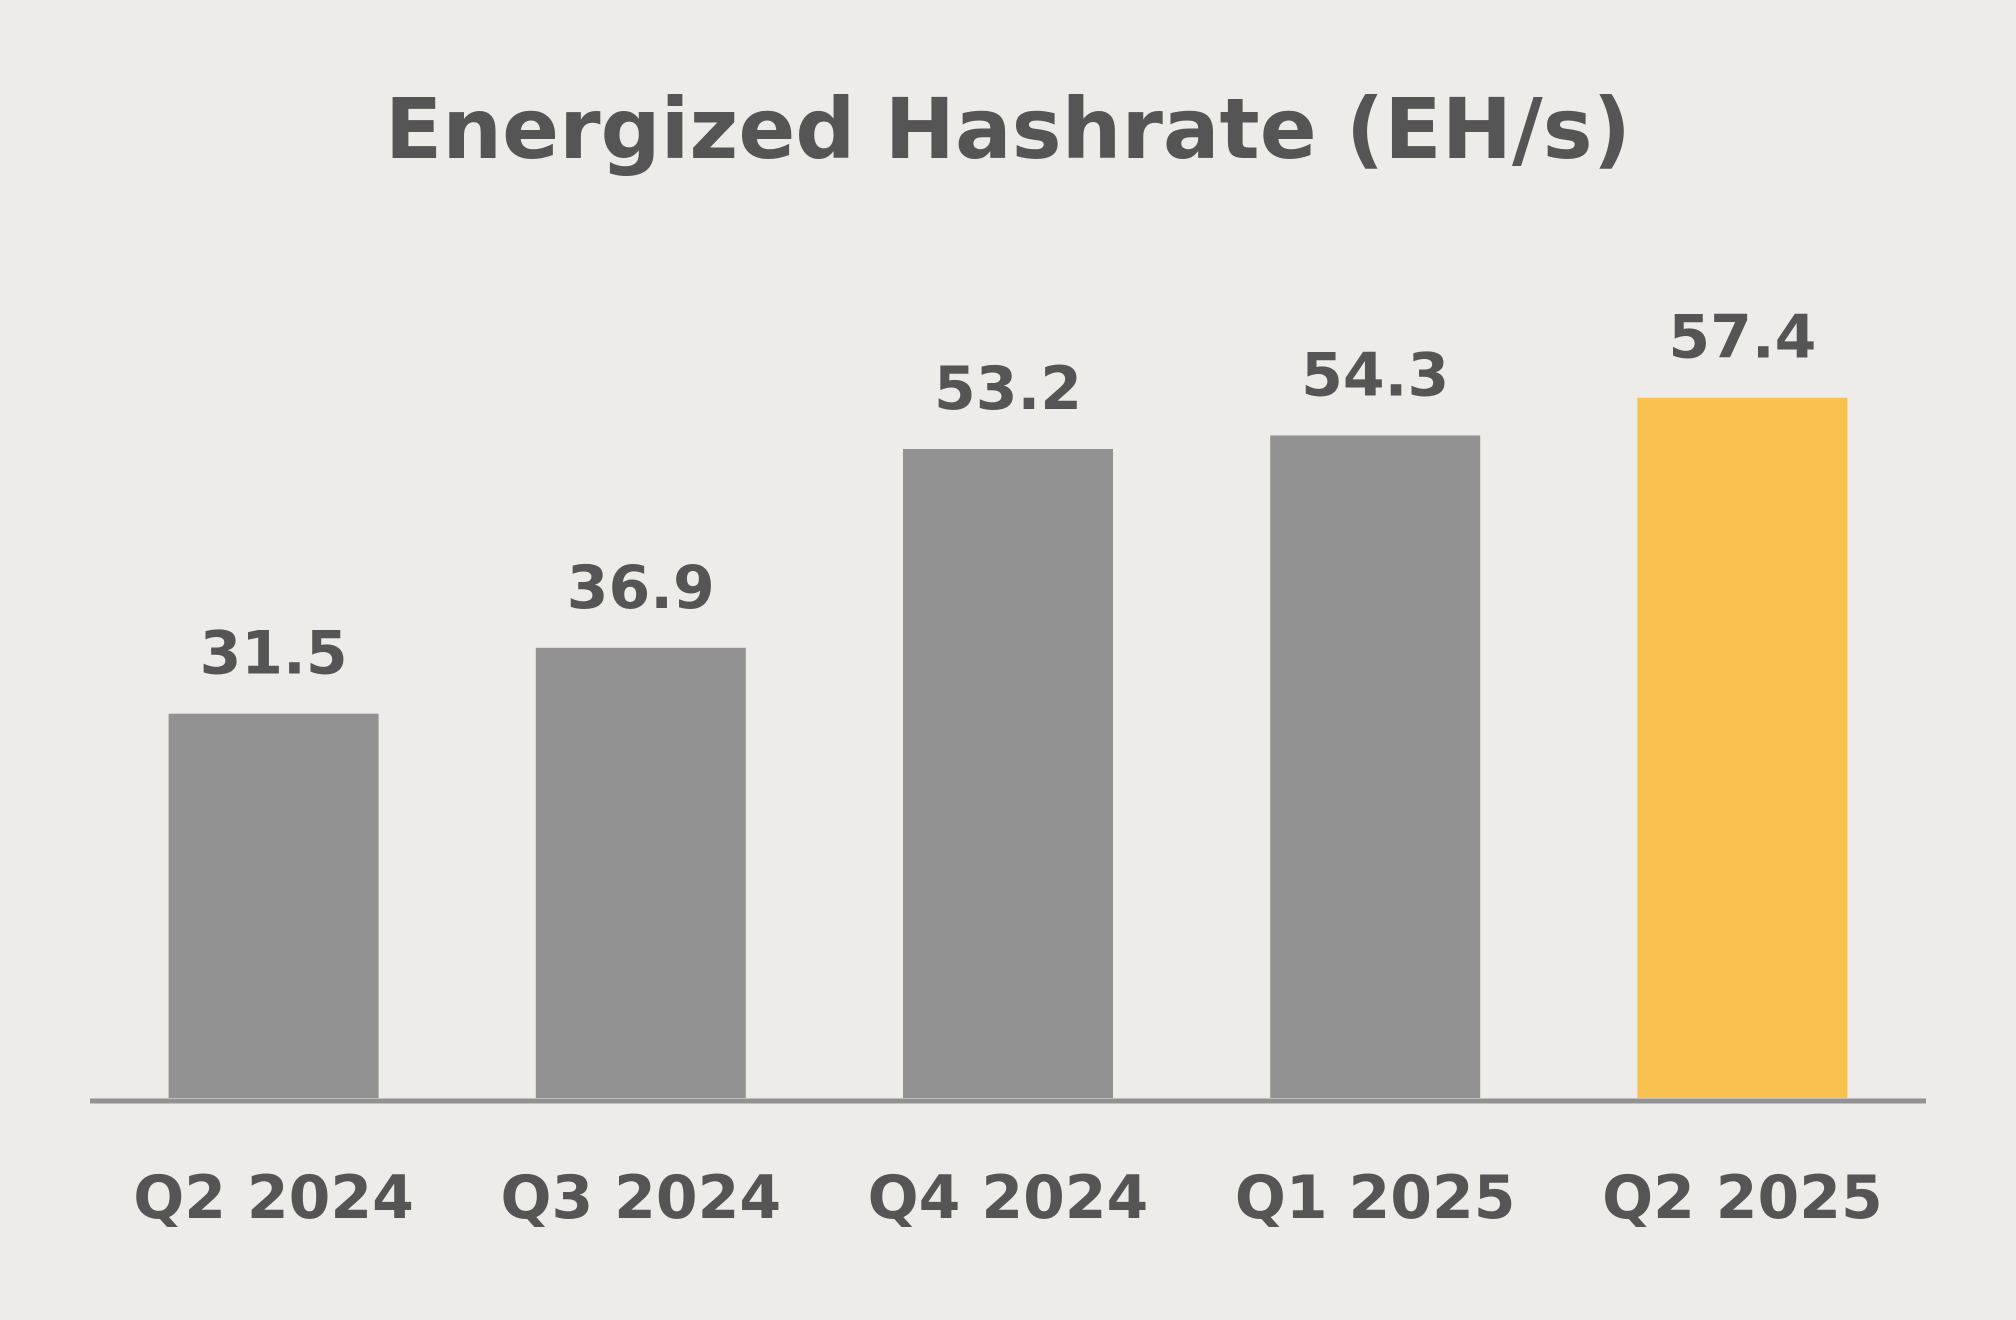 This screenshot has height=1320, width=2016. What do you see at coordinates (641, 588) in the screenshot?
I see `value-label: 36.9` at bounding box center [641, 588].